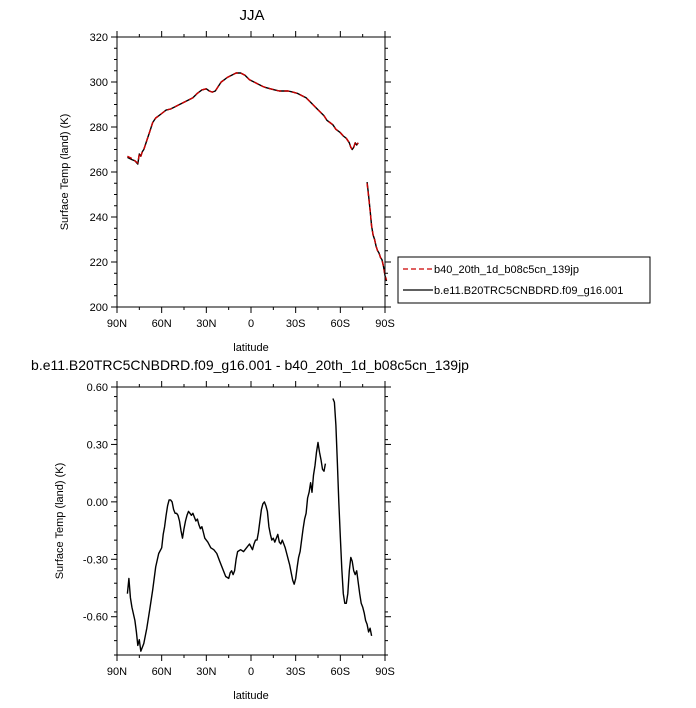 Image resolution: width=696 pixels, height=708 pixels. I want to click on top-chart-title: JJA, so click(251, 15).